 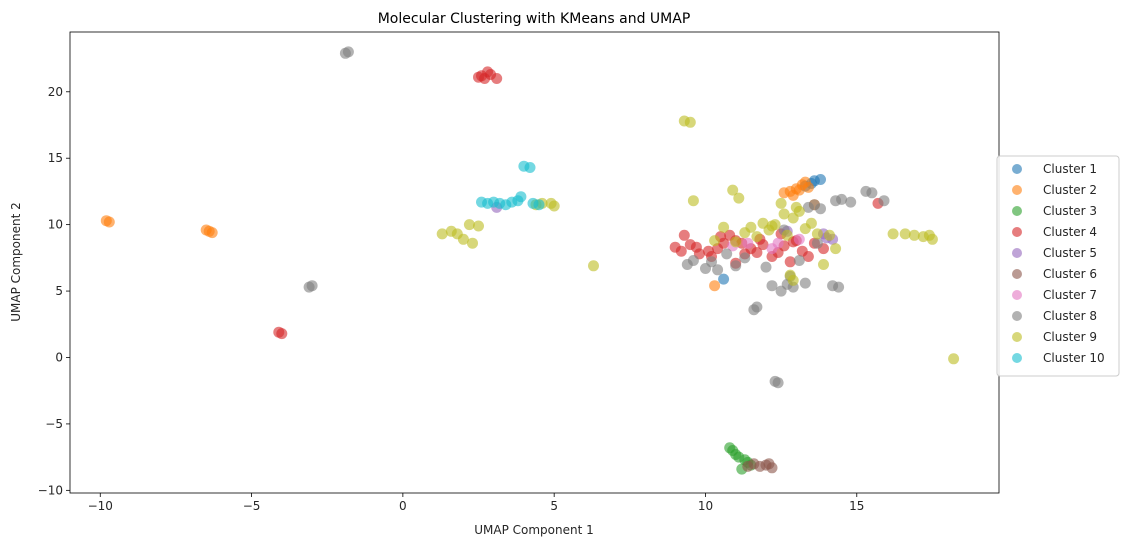 I want to click on legend-entry: Cluster 3, so click(x=1070, y=211).